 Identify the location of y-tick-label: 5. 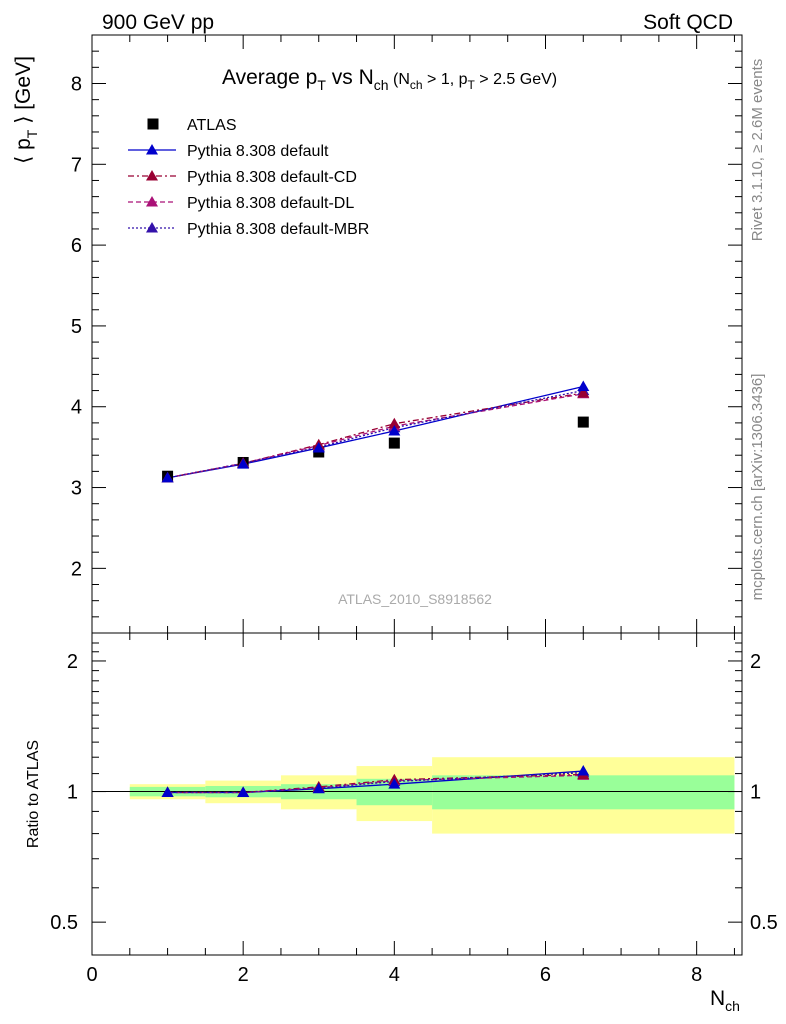
(76, 327).